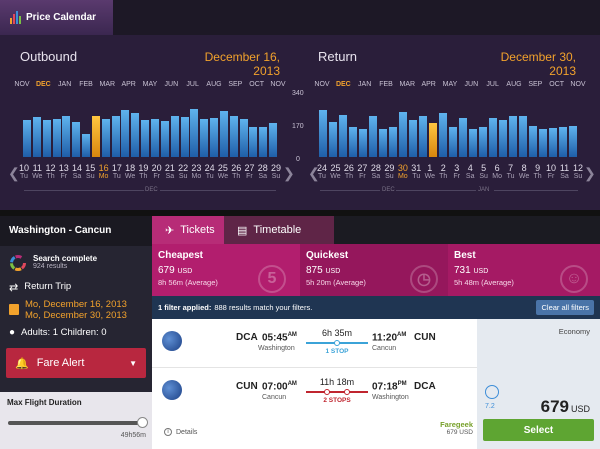 This screenshot has width=600, height=449. I want to click on return-next-arrow-icon: ❯, so click(590, 173).